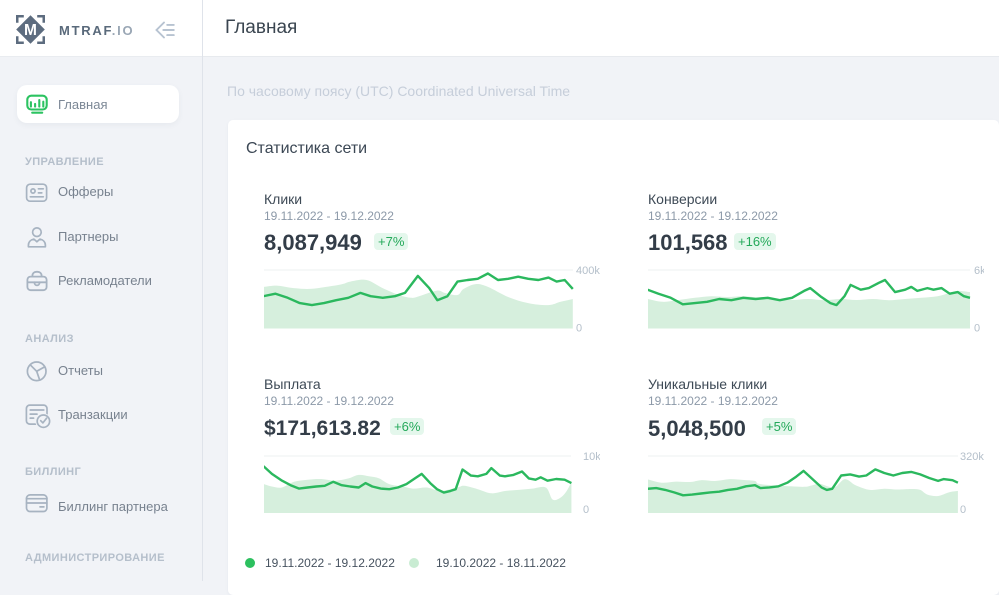 Image resolution: width=999 pixels, height=595 pixels. Describe the element at coordinates (591, 457) in the screenshot. I see `svg-text: 10k` at that location.